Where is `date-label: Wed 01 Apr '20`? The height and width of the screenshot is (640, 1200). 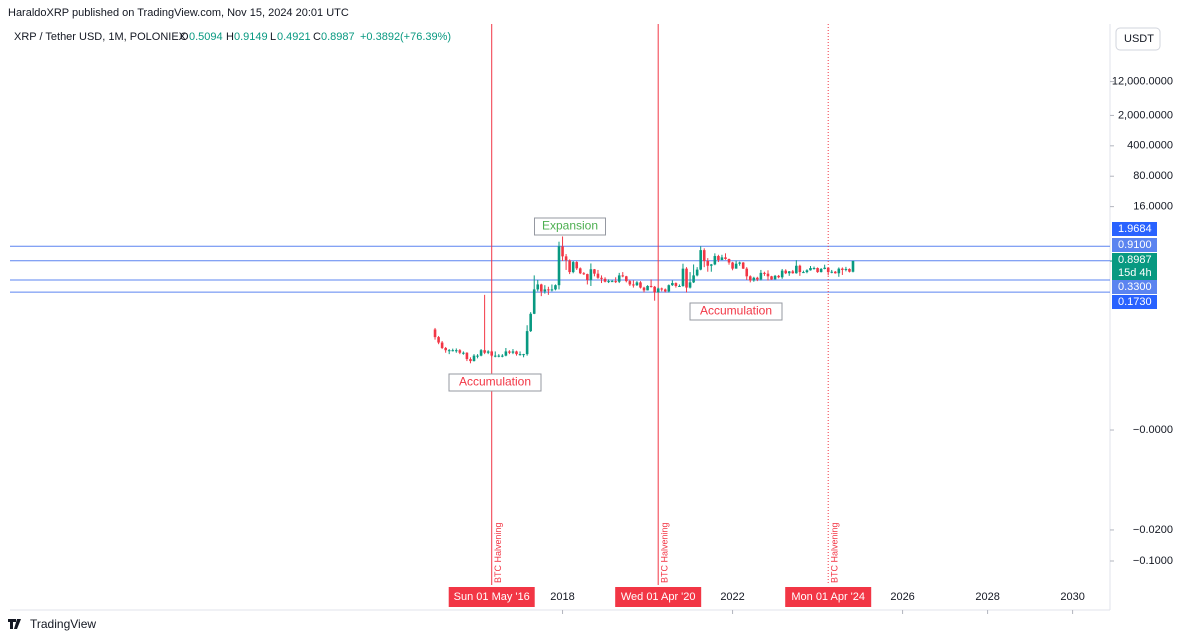 date-label: Wed 01 Apr '20 is located at coordinates (658, 597).